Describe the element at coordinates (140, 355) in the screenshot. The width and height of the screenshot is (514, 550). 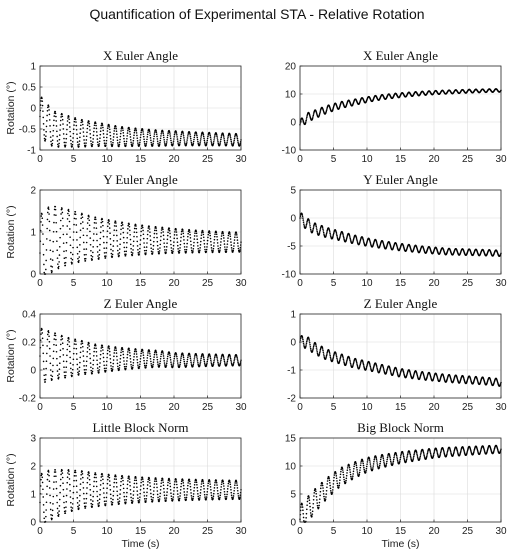
I see `data-points` at that location.